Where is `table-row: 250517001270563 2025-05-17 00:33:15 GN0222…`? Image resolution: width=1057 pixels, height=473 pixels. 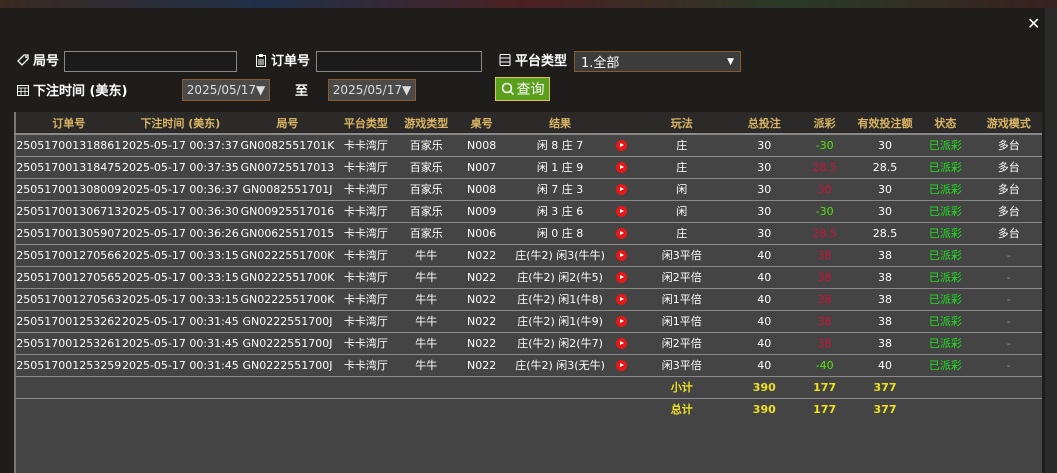 table-row: 250517001270563 2025-05-17 00:33:15 GN0222… is located at coordinates (528, 299).